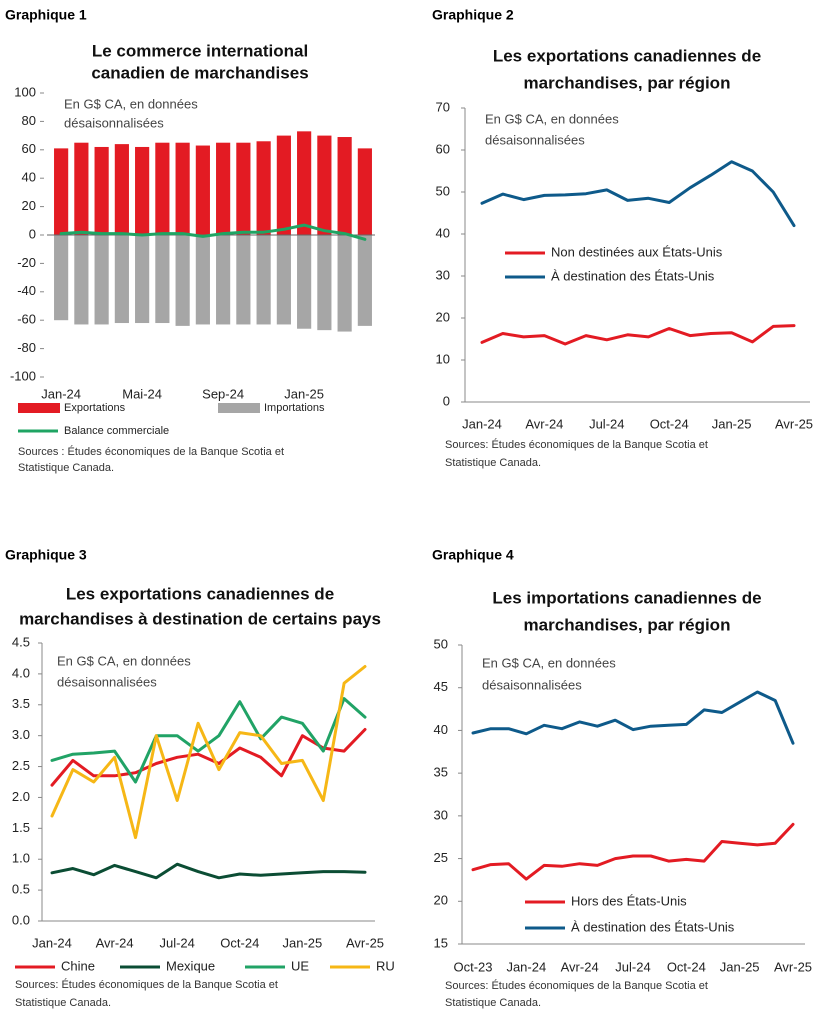  Describe the element at coordinates (23, 375) in the screenshot. I see `y-tick-label: -100` at that location.